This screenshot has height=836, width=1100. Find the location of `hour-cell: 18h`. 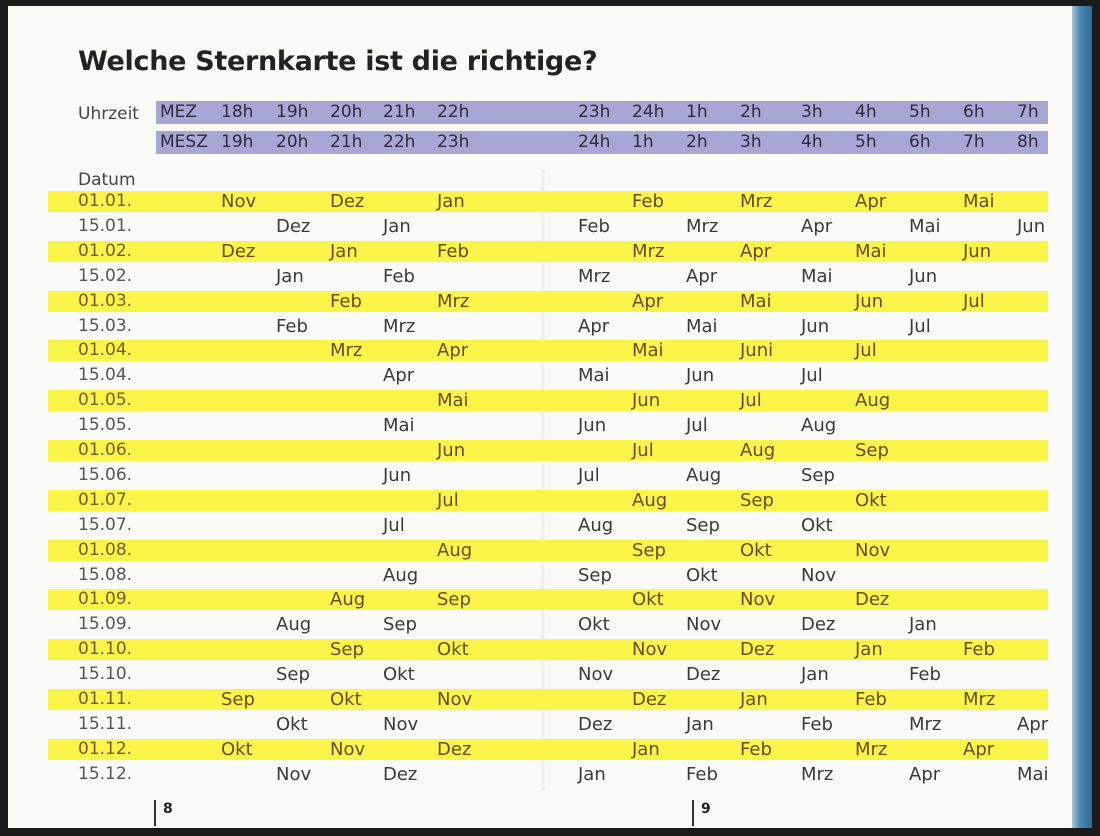

hour-cell: 18h is located at coordinates (237, 112).